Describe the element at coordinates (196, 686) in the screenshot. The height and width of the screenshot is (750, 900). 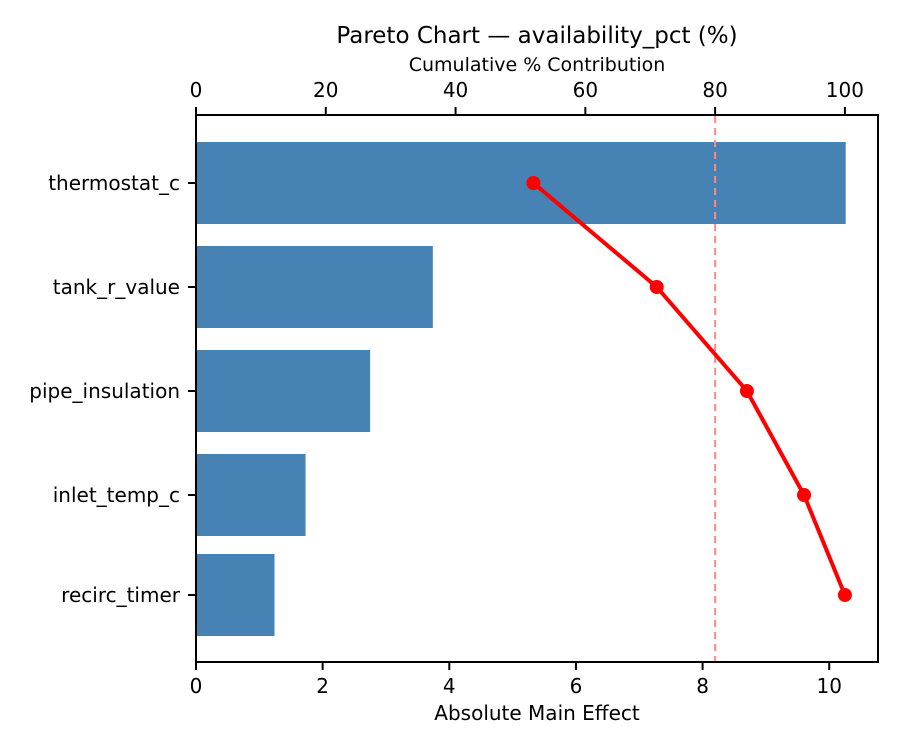
I see `bottom-tick-label-0: 0` at that location.